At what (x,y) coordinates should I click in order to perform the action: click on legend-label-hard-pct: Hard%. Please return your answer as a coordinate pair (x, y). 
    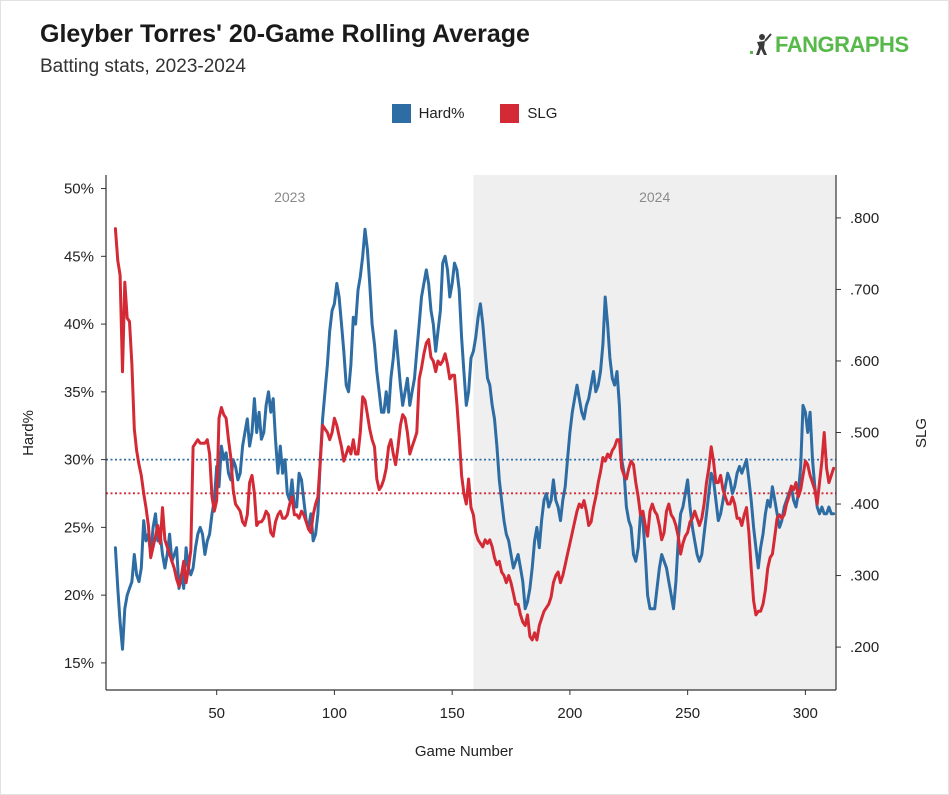
    Looking at the image, I should click on (441, 113).